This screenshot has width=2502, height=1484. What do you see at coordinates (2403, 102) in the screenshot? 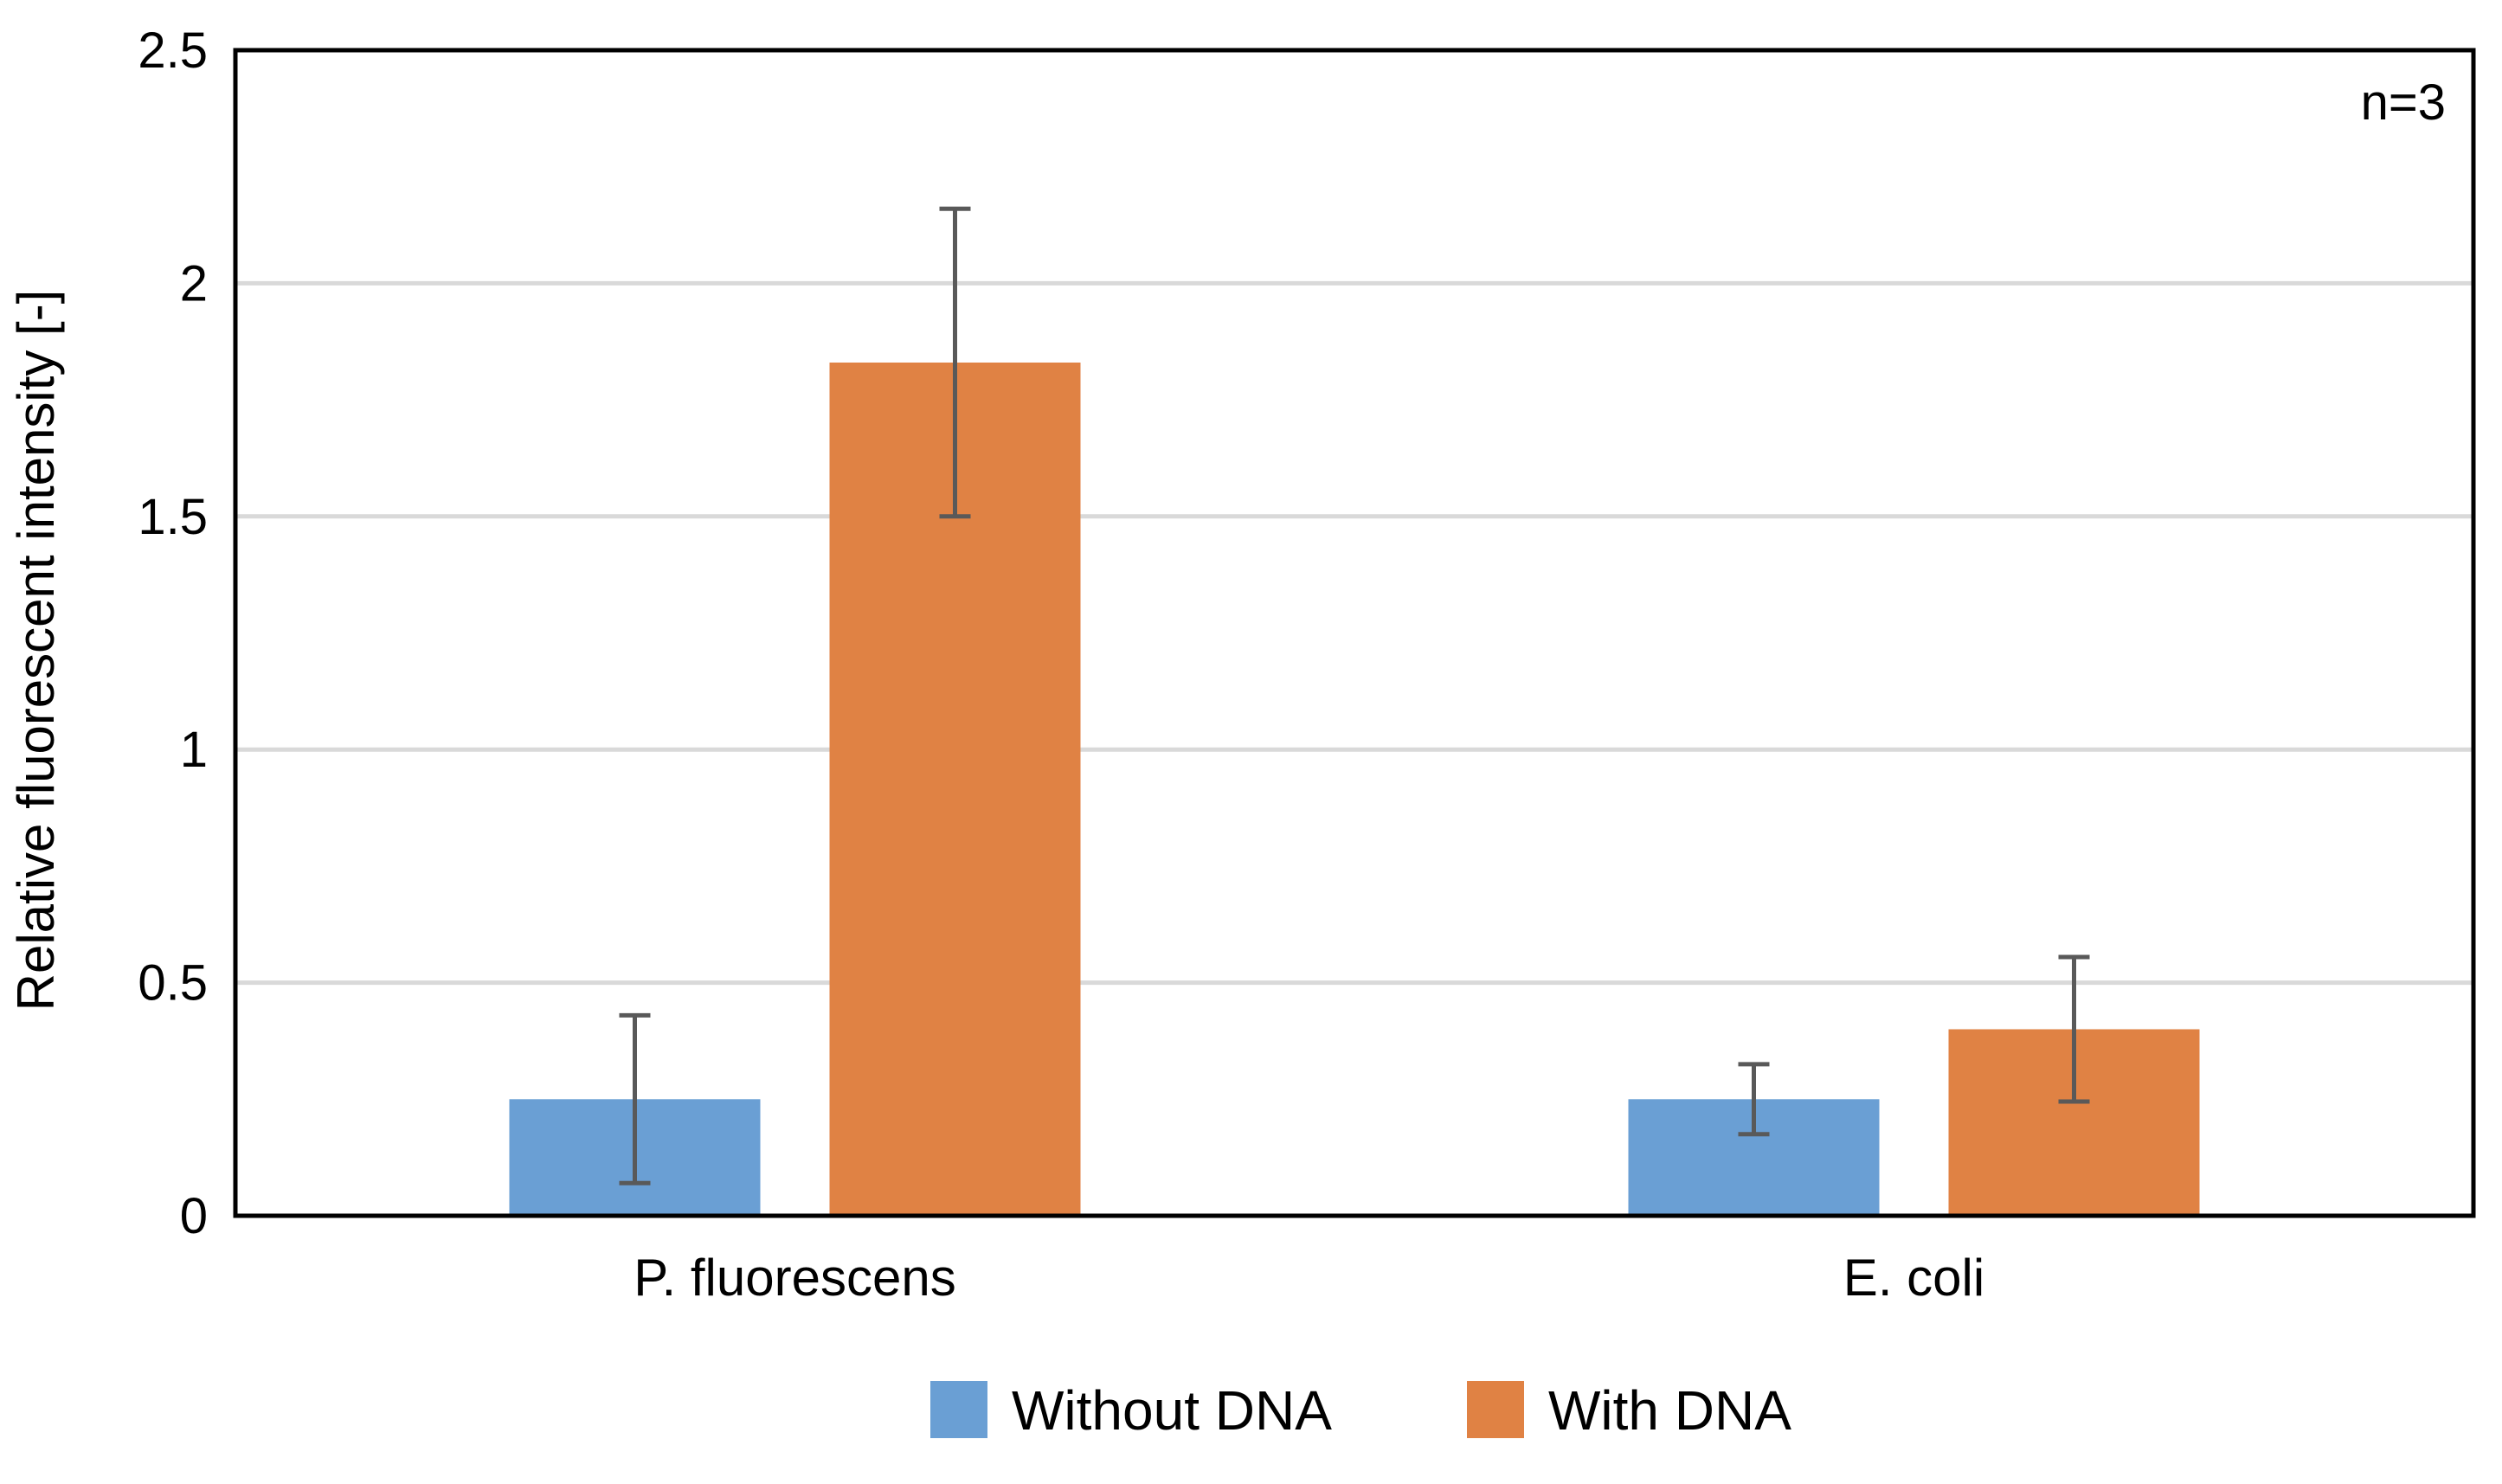
I see `sample-size-annotation: n=3` at bounding box center [2403, 102].